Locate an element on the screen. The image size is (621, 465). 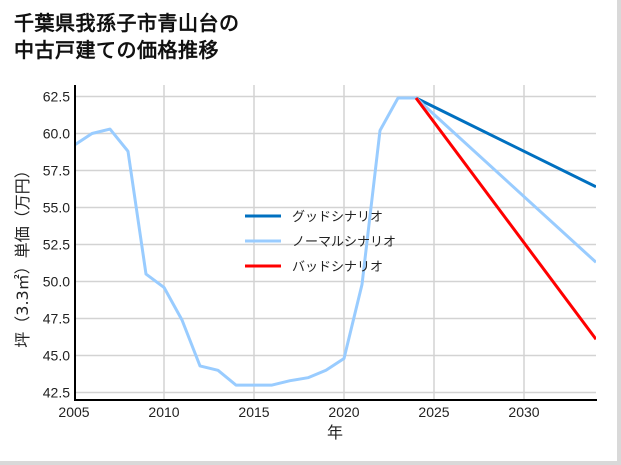
chart-title: 千葉県我孫子市青山台の 中古戸建ての価格推移 is located at coordinates (127, 37).